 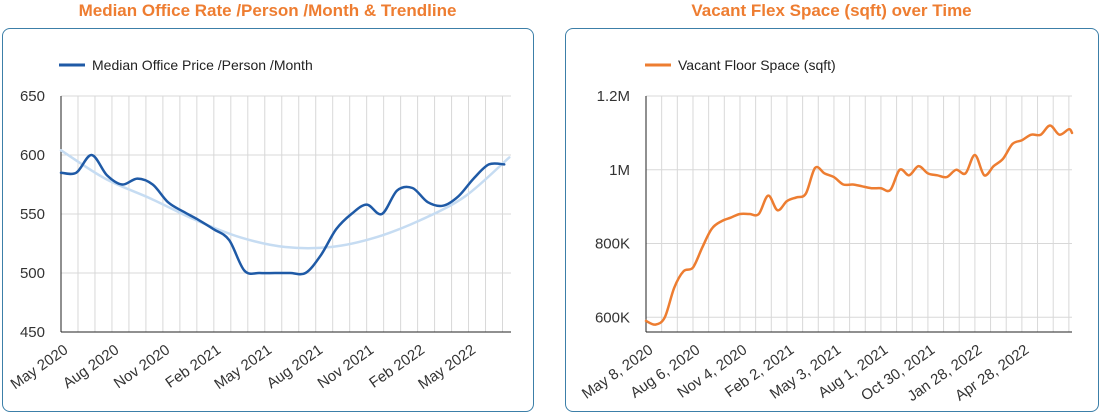 I want to click on x-tick-label: May 2022, so click(x=447, y=367).